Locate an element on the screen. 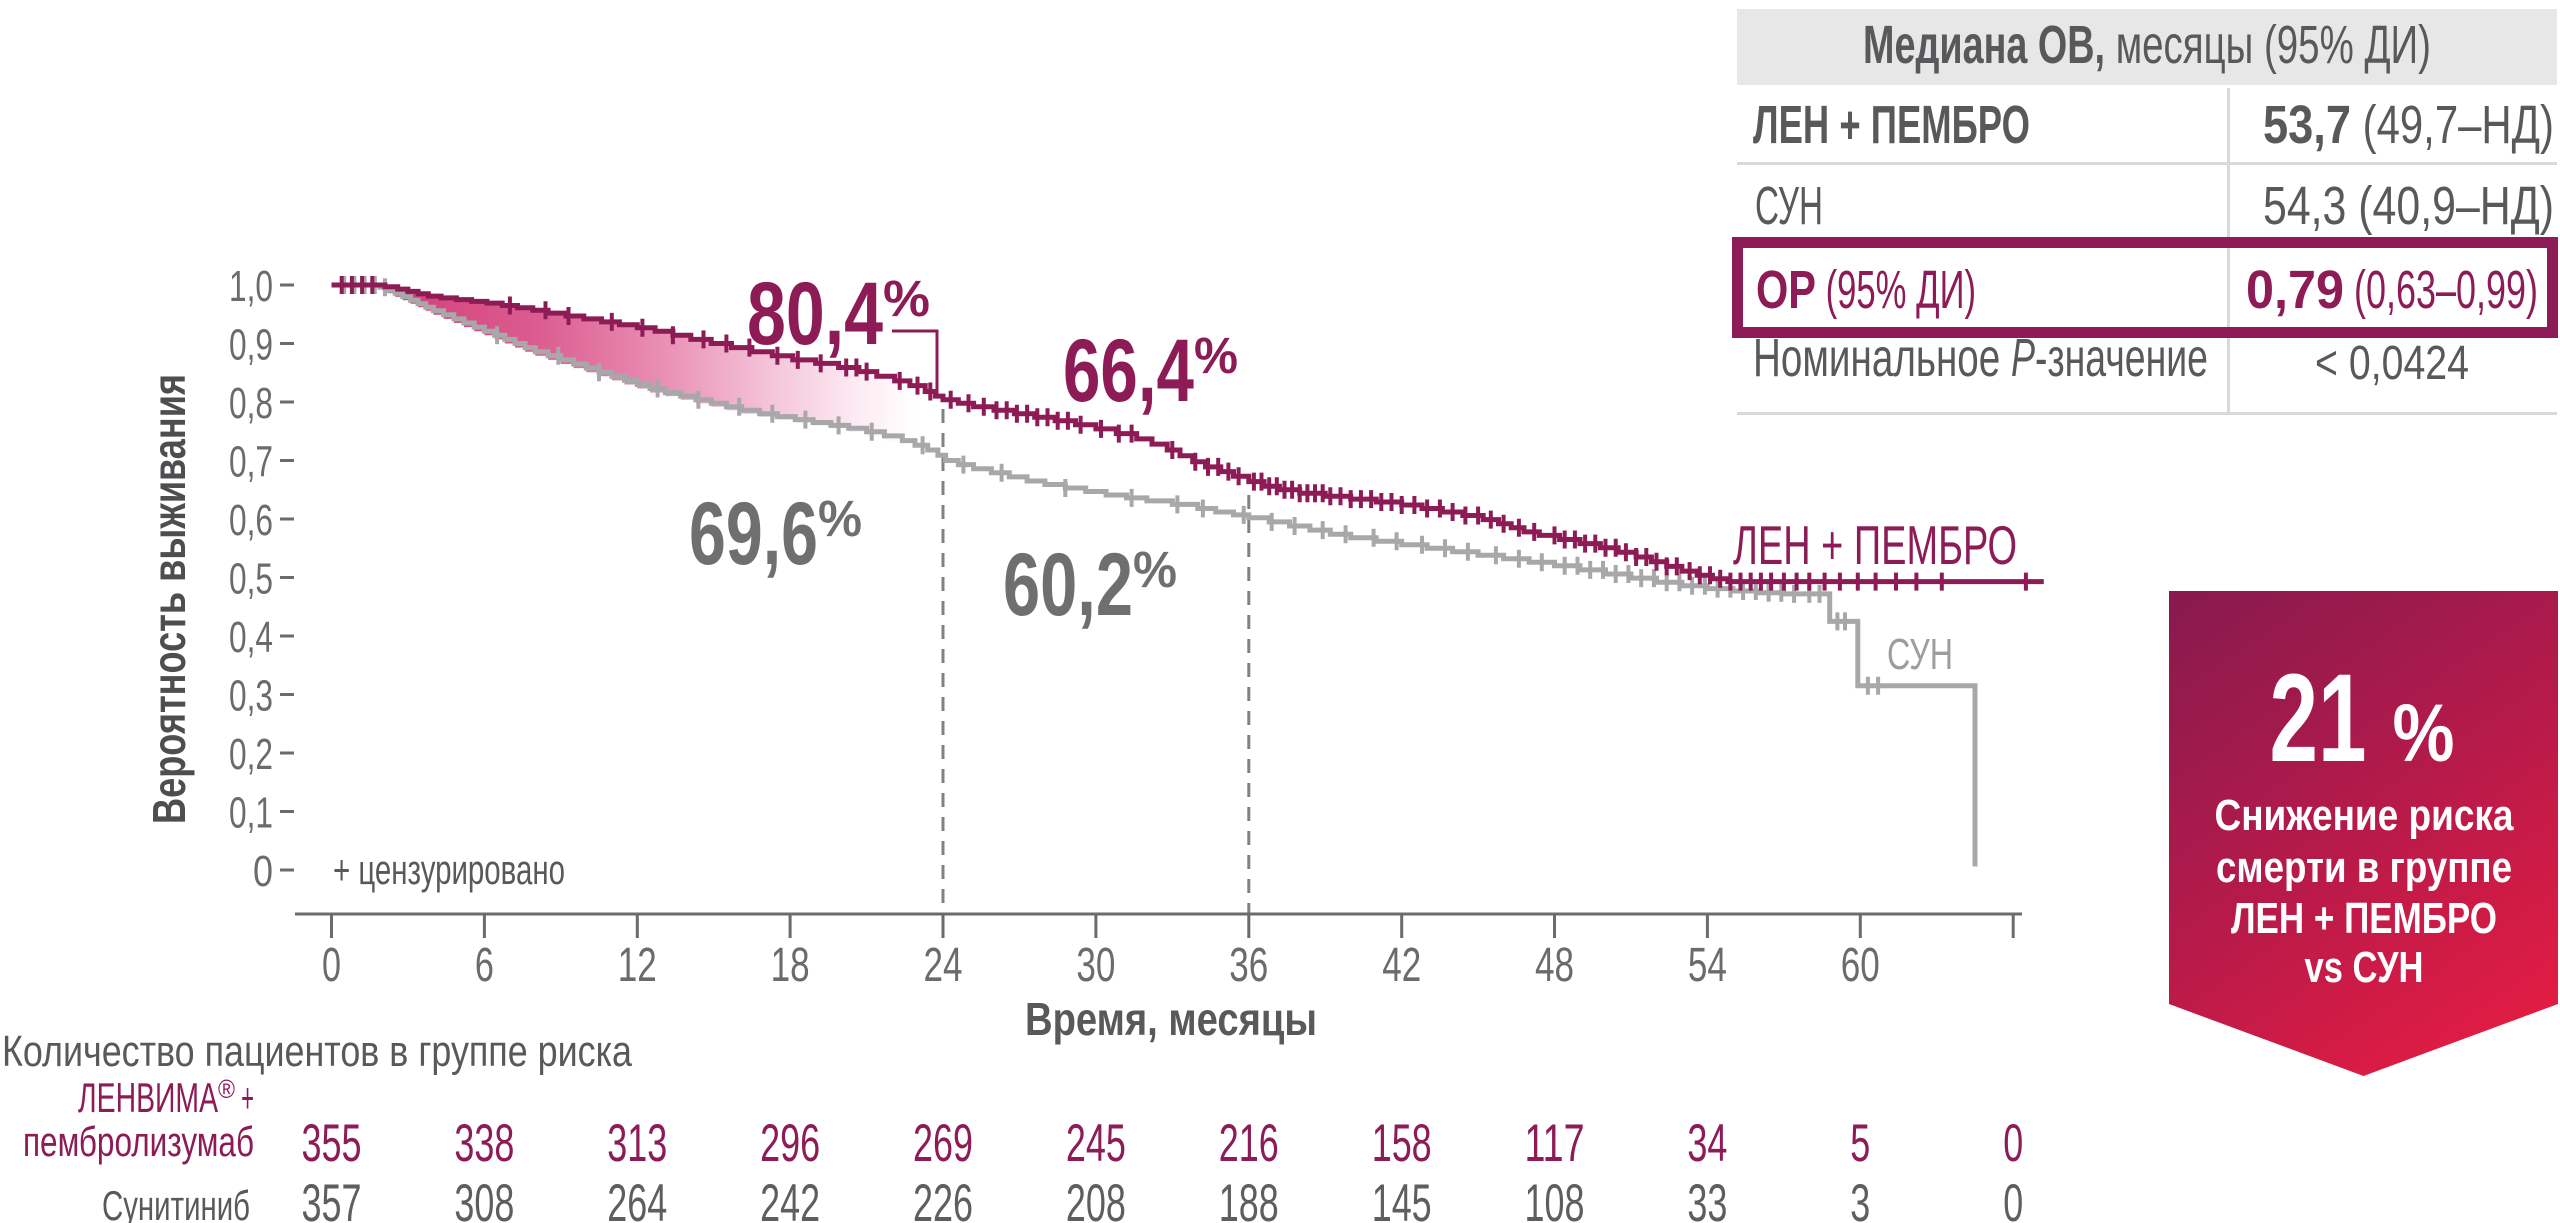 The width and height of the screenshot is (2560, 1223). svg-text: 242 is located at coordinates (790, 1198).